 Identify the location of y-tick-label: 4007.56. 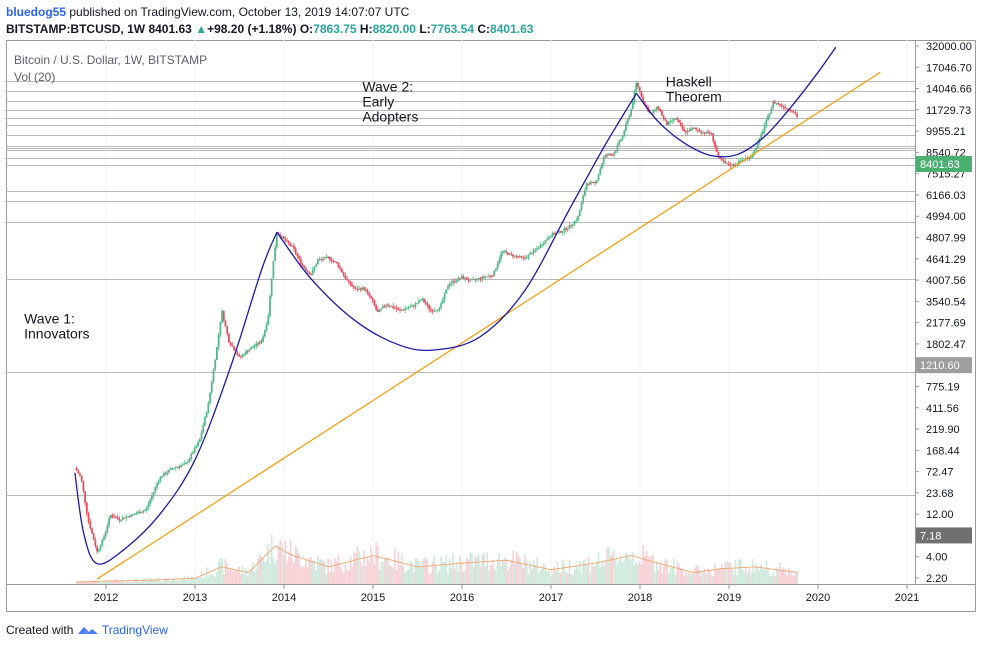
(946, 281).